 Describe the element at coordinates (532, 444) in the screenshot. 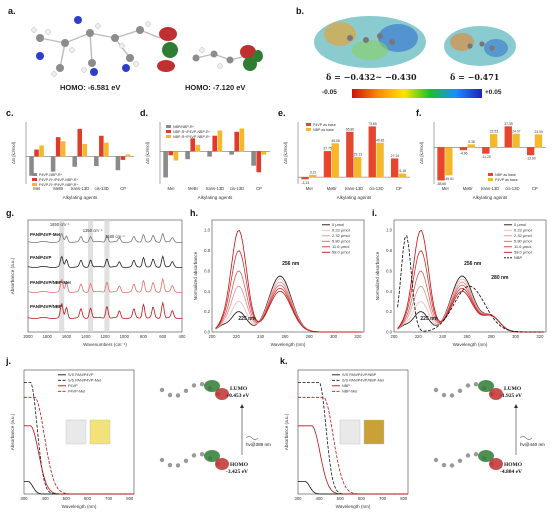

I see `photon-label: hν@440 nm` at that location.